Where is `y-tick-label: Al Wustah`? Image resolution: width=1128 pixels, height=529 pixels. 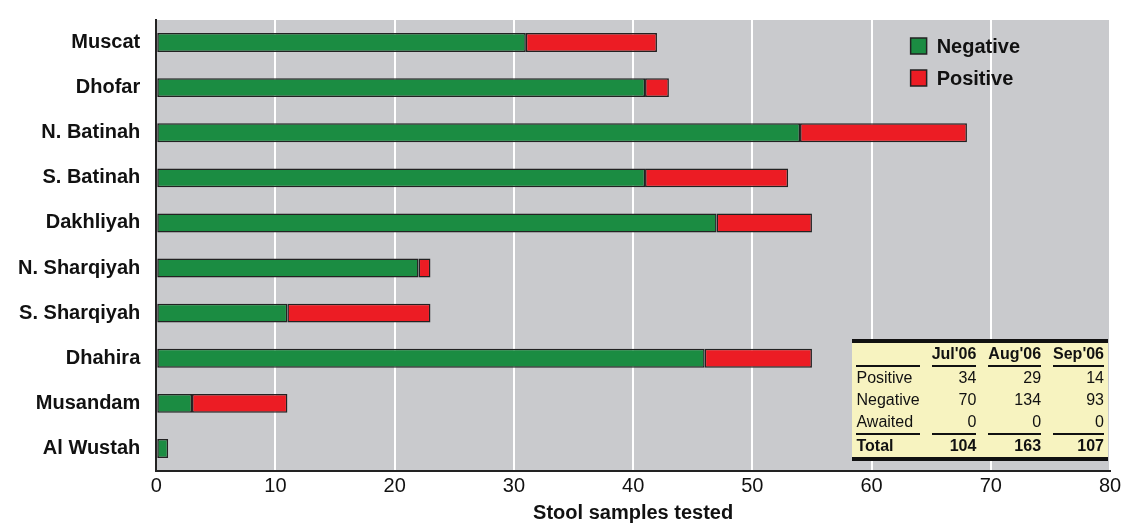 y-tick-label: Al Wustah is located at coordinates (91, 446).